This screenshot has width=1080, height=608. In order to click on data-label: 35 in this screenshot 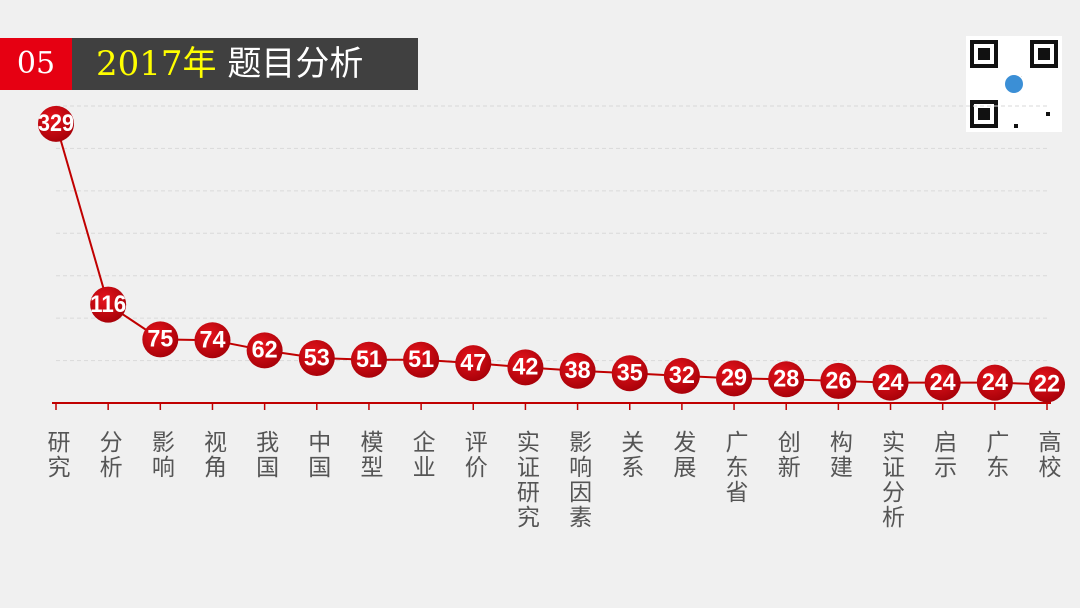, I will do `click(630, 373)`.